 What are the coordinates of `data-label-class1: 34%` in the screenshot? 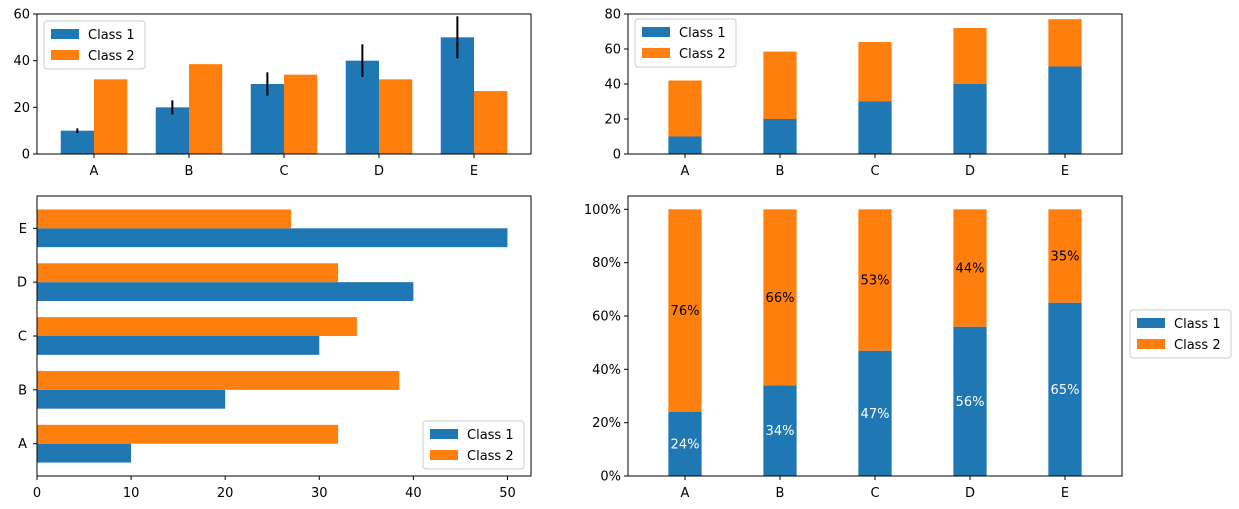 It's located at (780, 431).